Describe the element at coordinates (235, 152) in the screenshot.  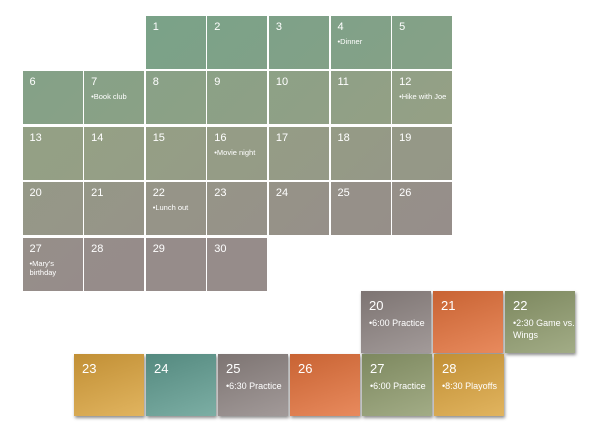
I see `event-note: •Movie night` at that location.